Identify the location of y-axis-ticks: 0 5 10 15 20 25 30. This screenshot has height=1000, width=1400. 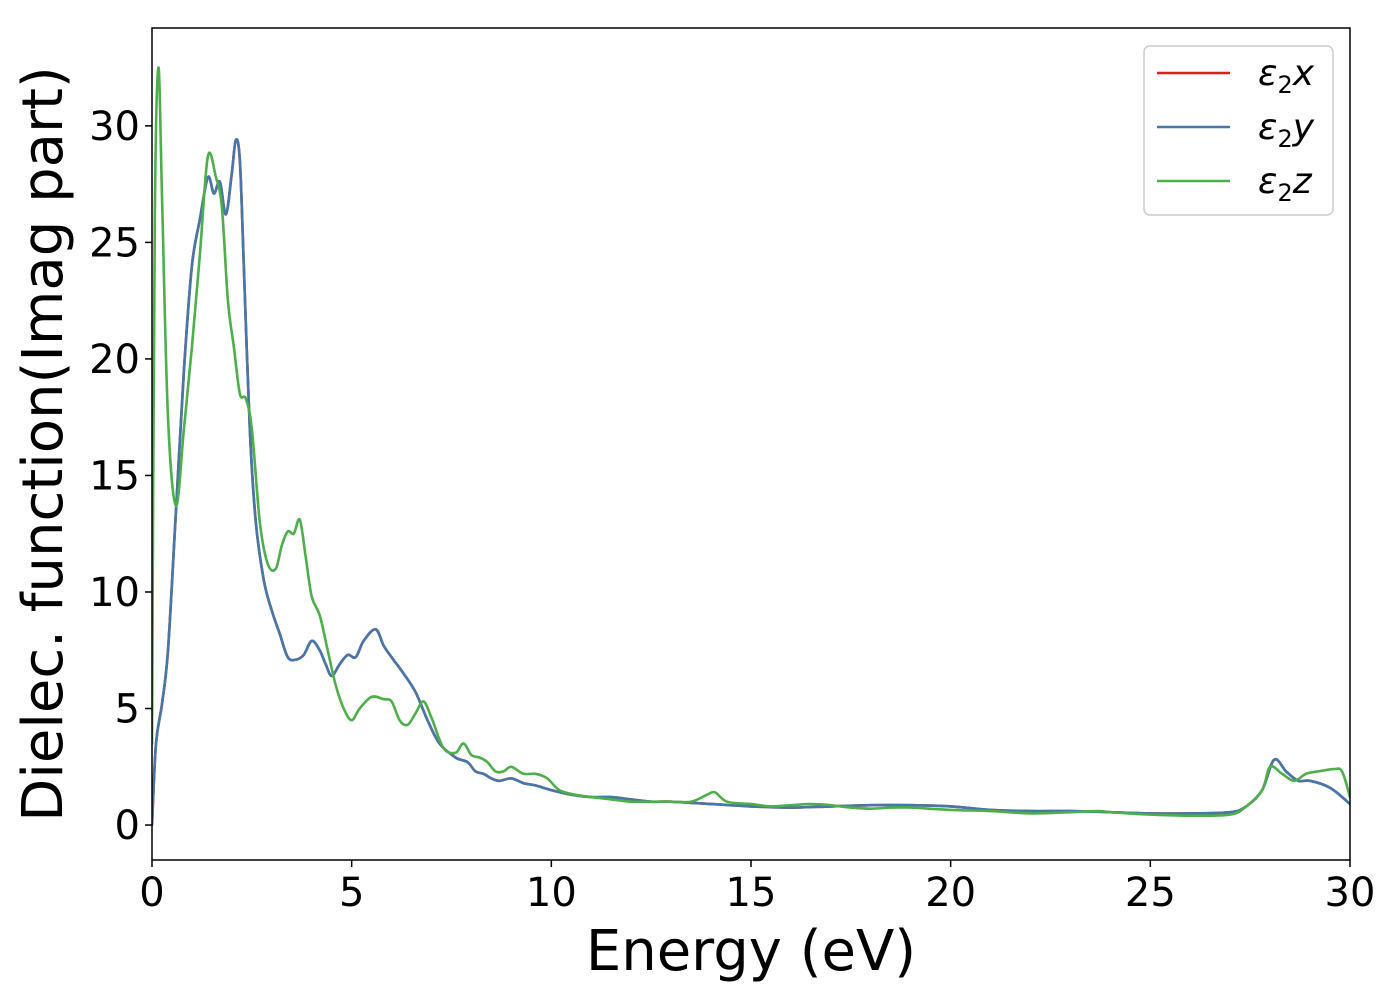
(120, 476).